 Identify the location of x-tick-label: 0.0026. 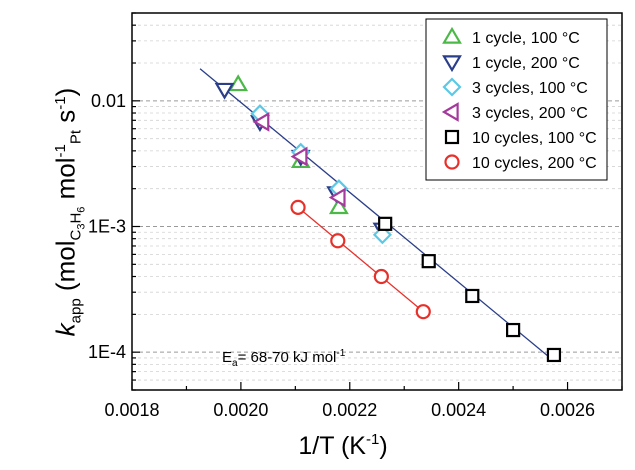
(567, 410).